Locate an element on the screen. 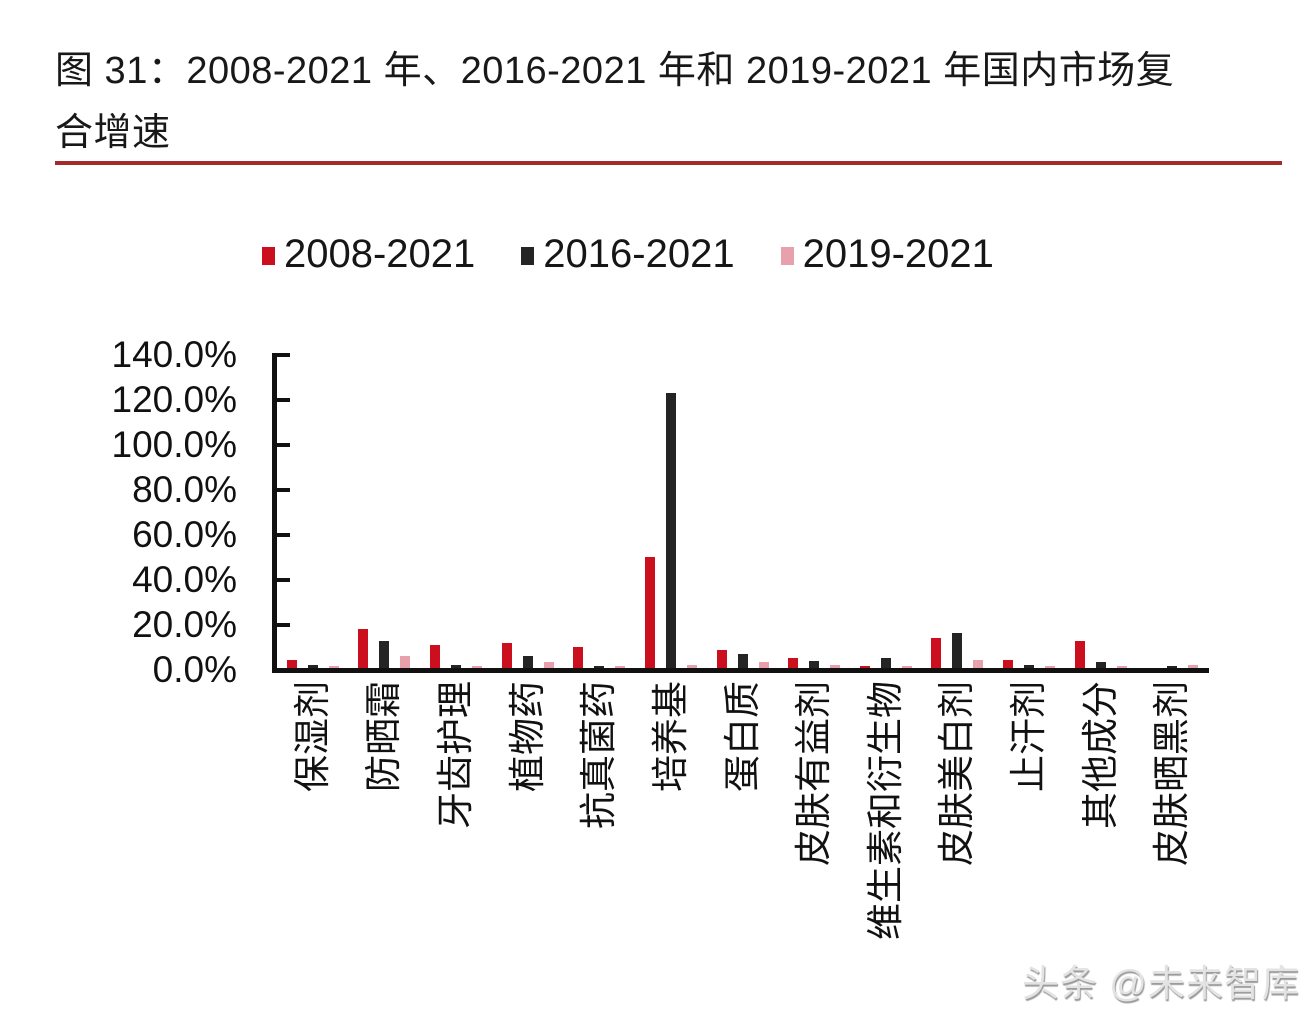 The height and width of the screenshot is (1026, 1304). figure-title-line2: 合增速 is located at coordinates (113, 133).